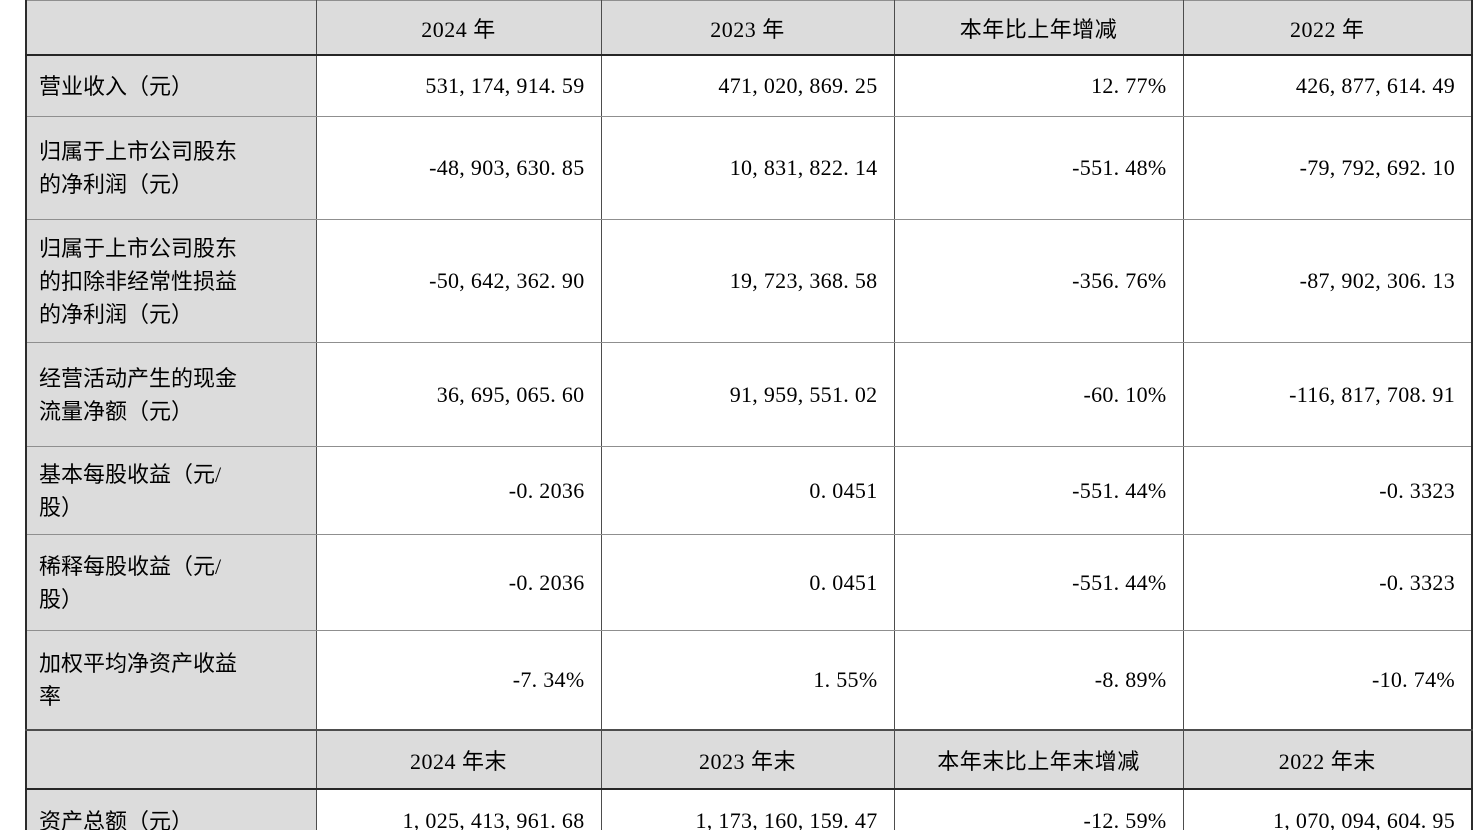 This screenshot has width=1481, height=830. I want to click on value-yoy-change: -12. 59%, so click(1038, 809).